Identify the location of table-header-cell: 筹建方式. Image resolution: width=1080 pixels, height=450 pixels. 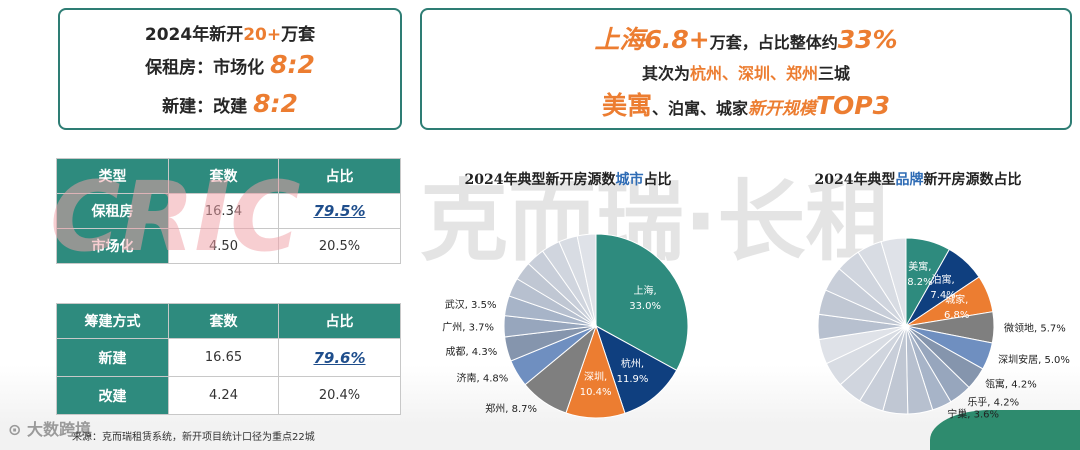
(112, 321).